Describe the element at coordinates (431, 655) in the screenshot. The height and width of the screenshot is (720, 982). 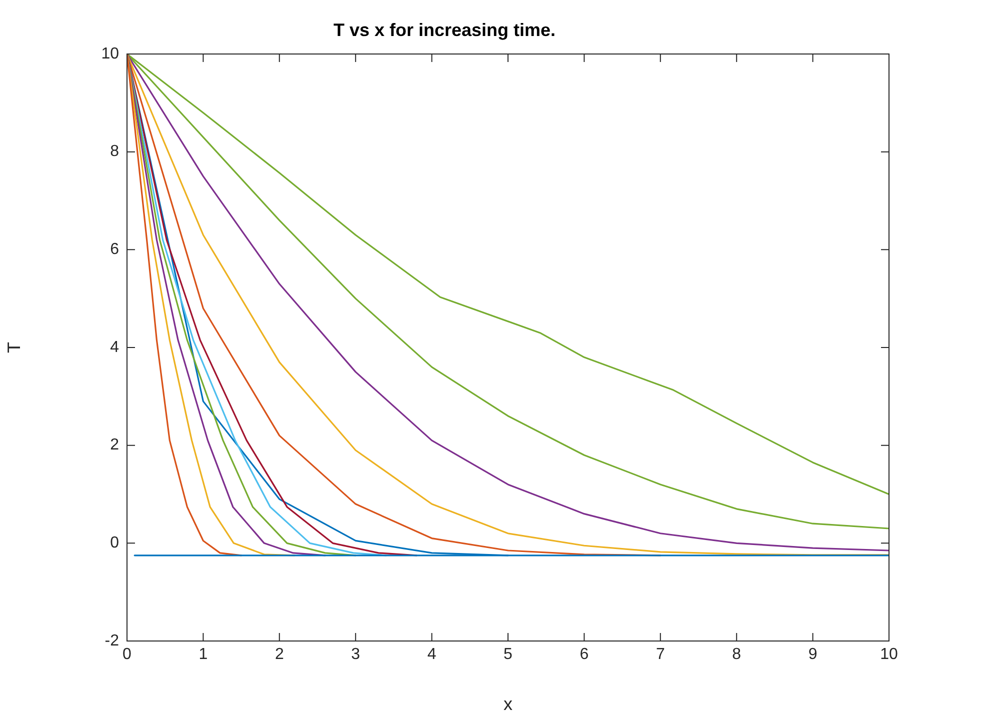
I see `x-tick-label: 4` at that location.